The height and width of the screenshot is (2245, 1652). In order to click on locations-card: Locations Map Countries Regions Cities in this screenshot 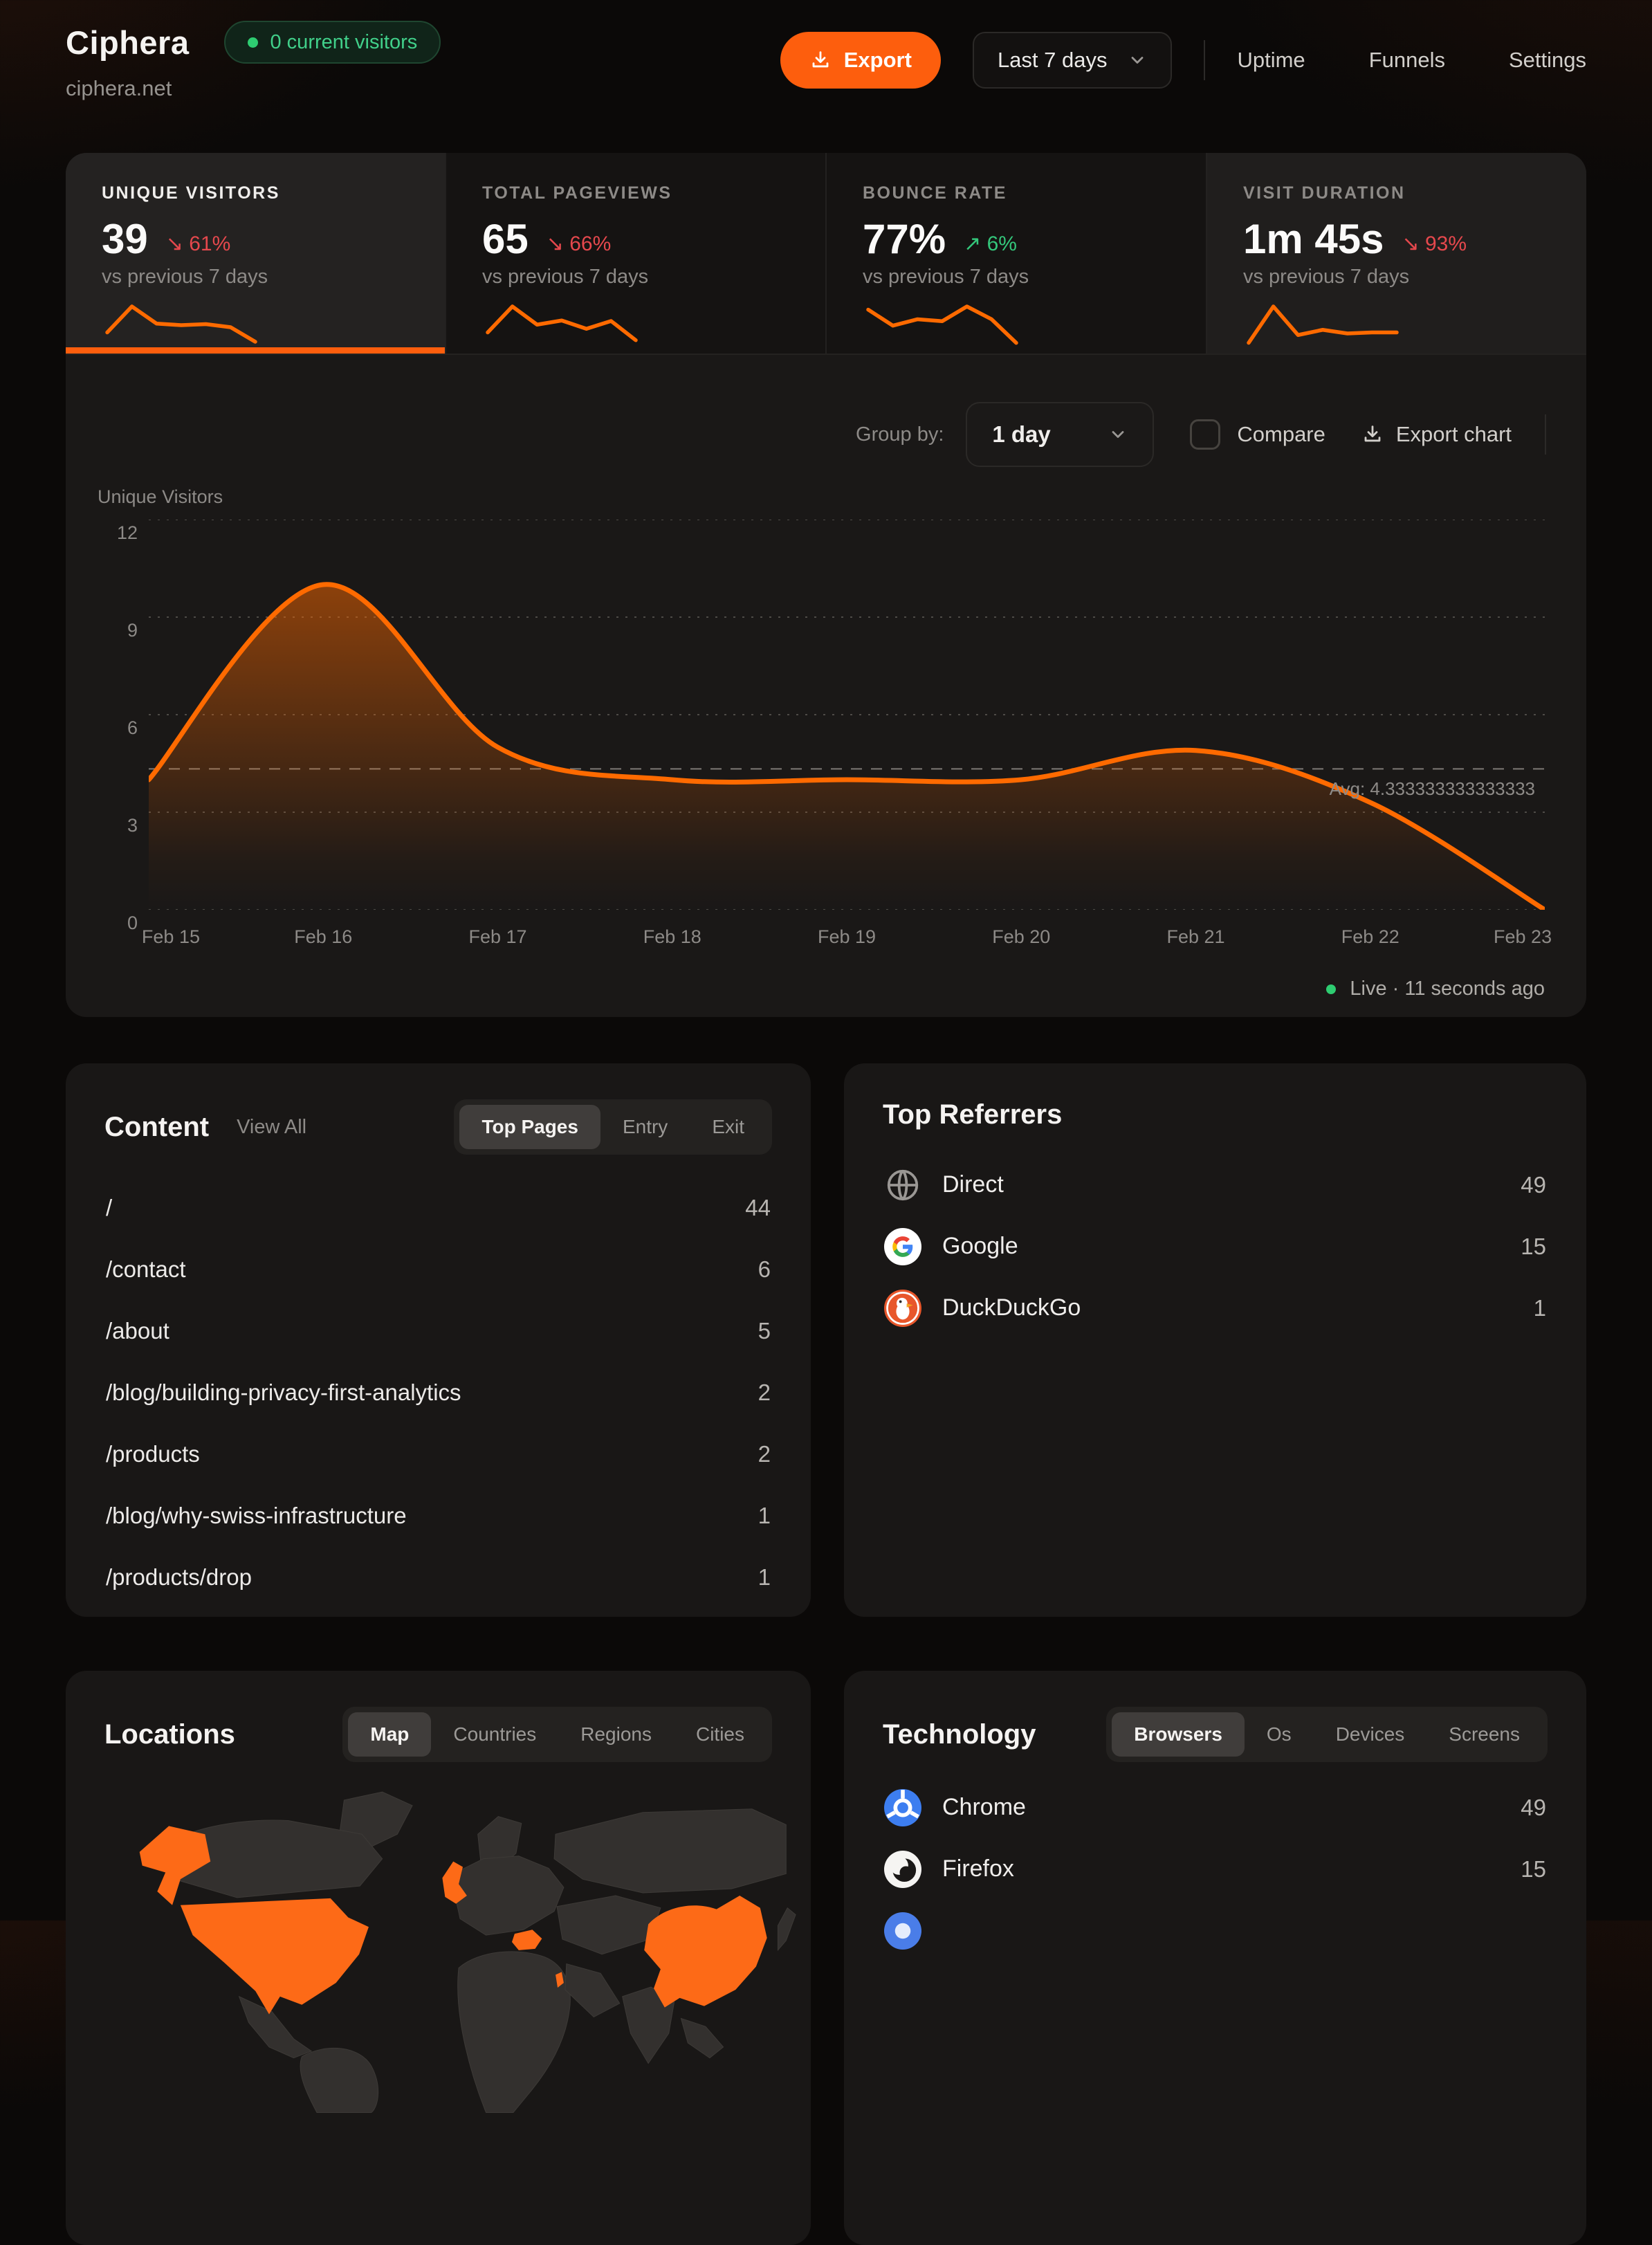, I will do `click(438, 1958)`.